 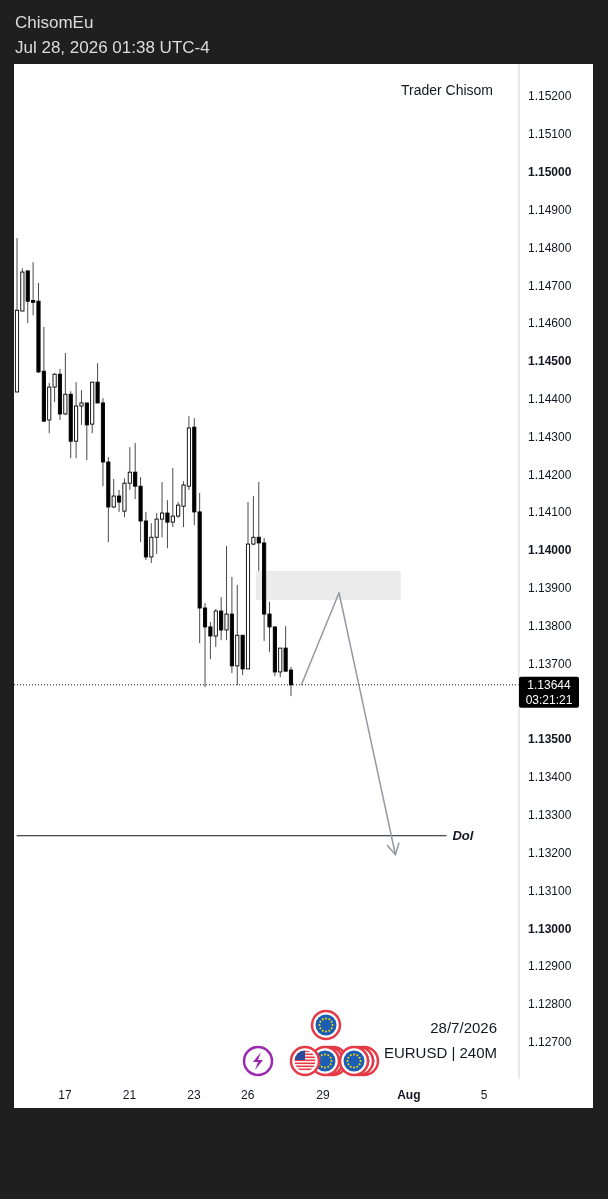 I want to click on y-tick-label: 1.13100, so click(x=550, y=890).